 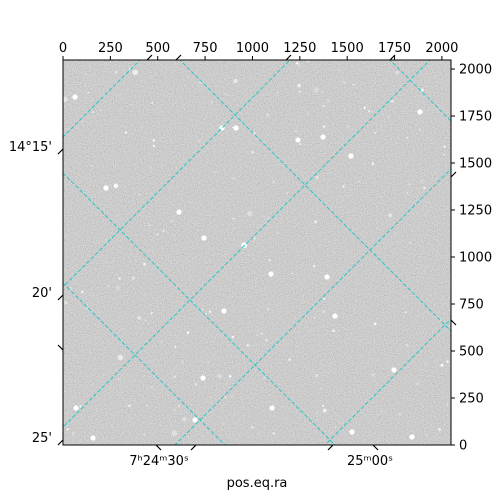 What do you see at coordinates (299, 48) in the screenshot?
I see `top-tick-label: 1250` at bounding box center [299, 48].